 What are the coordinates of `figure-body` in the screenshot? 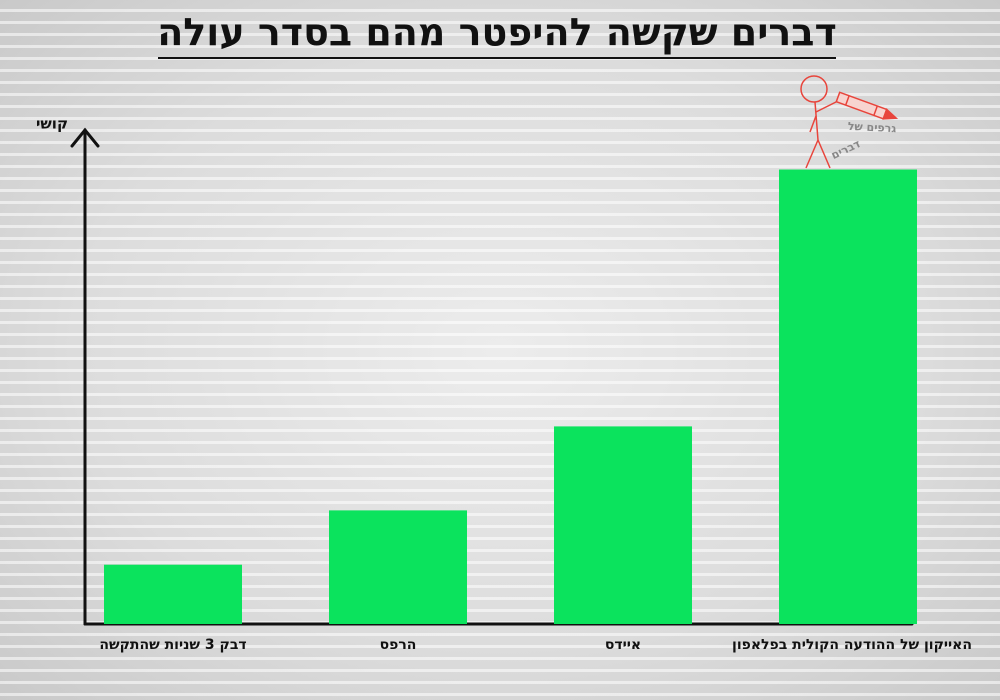 It's located at (816, 121).